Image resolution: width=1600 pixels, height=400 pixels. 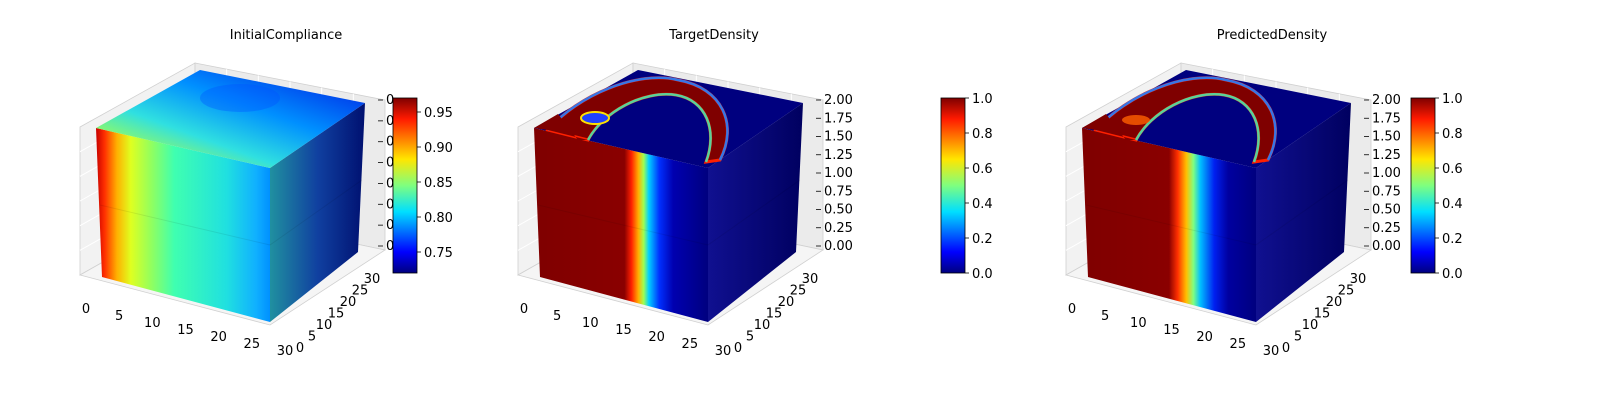 What do you see at coordinates (438, 218) in the screenshot?
I see `colorbar-tick-label: 0.80` at bounding box center [438, 218].